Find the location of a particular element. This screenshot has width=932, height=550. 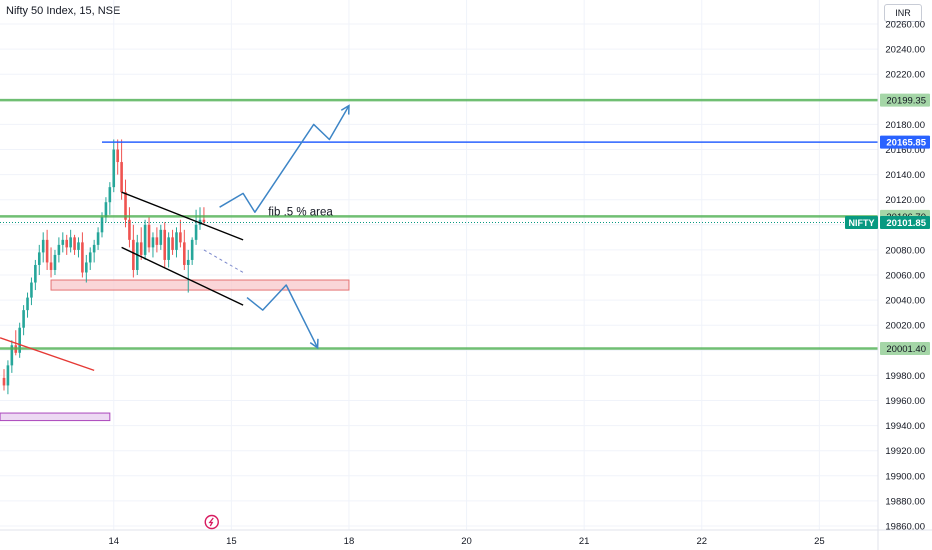

trendline is located at coordinates (47, 354).